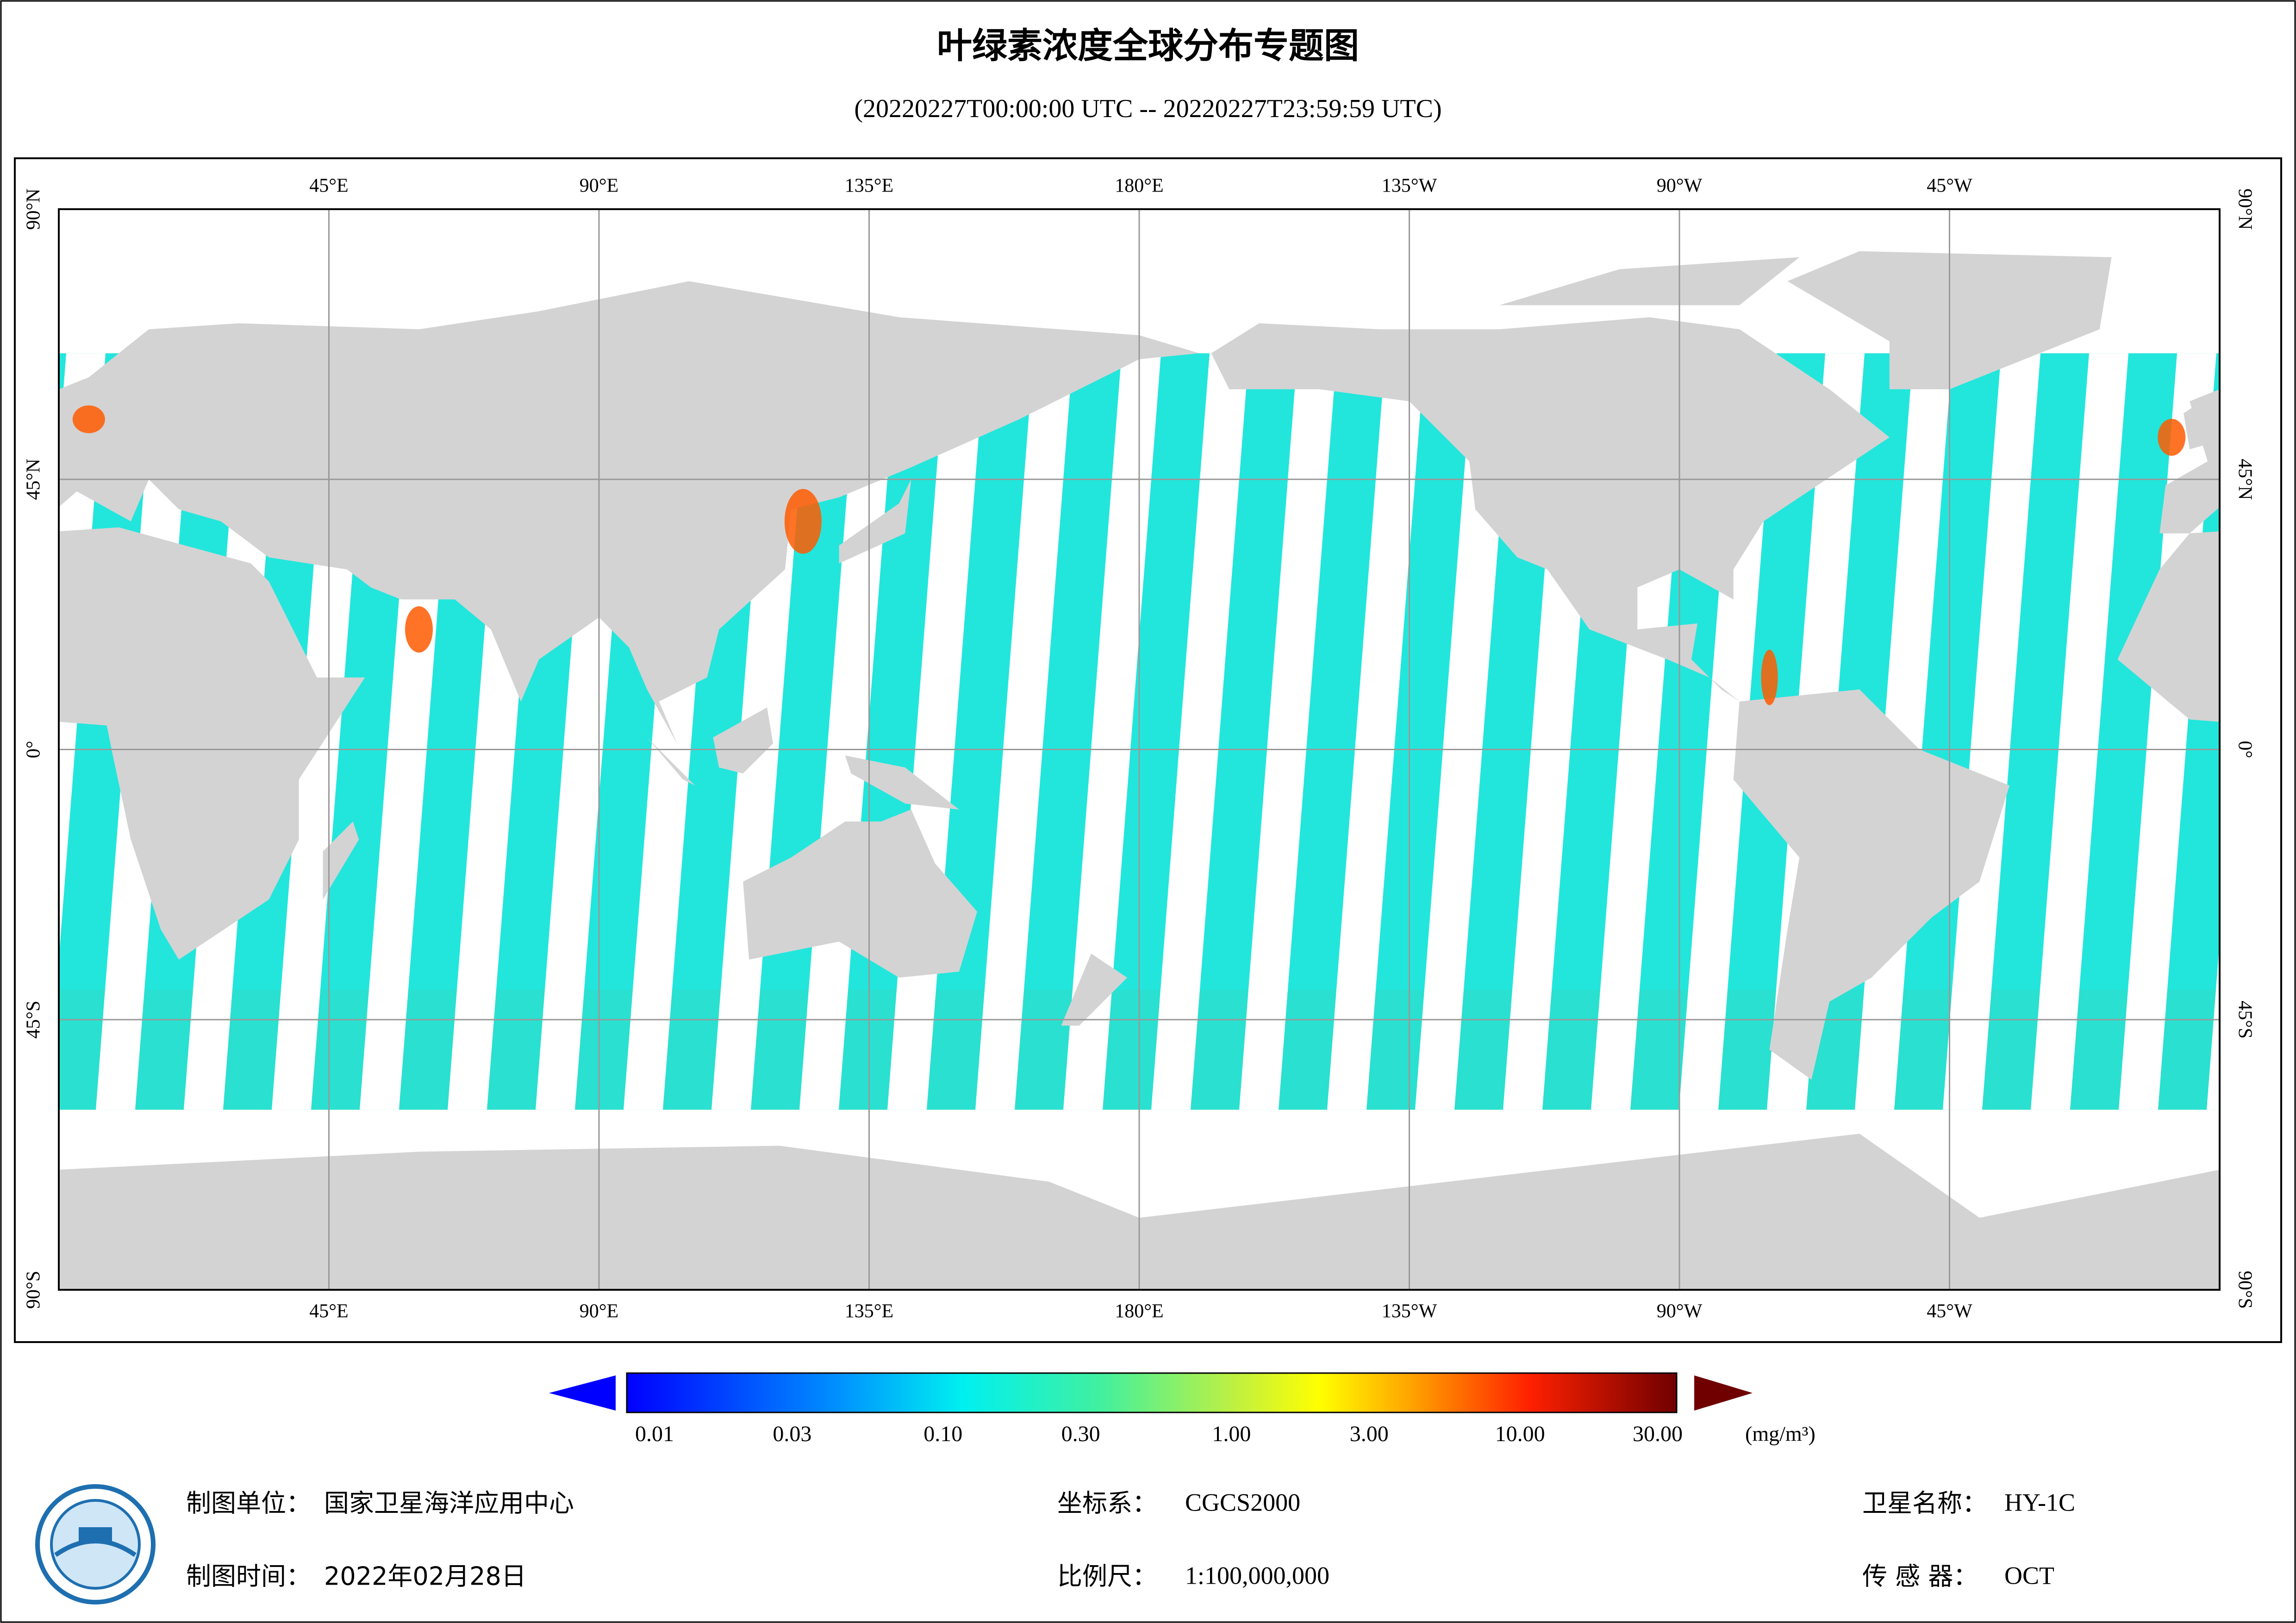 The width and height of the screenshot is (2296, 1623). I want to click on footer-label: 制图单位：, so click(248, 1503).